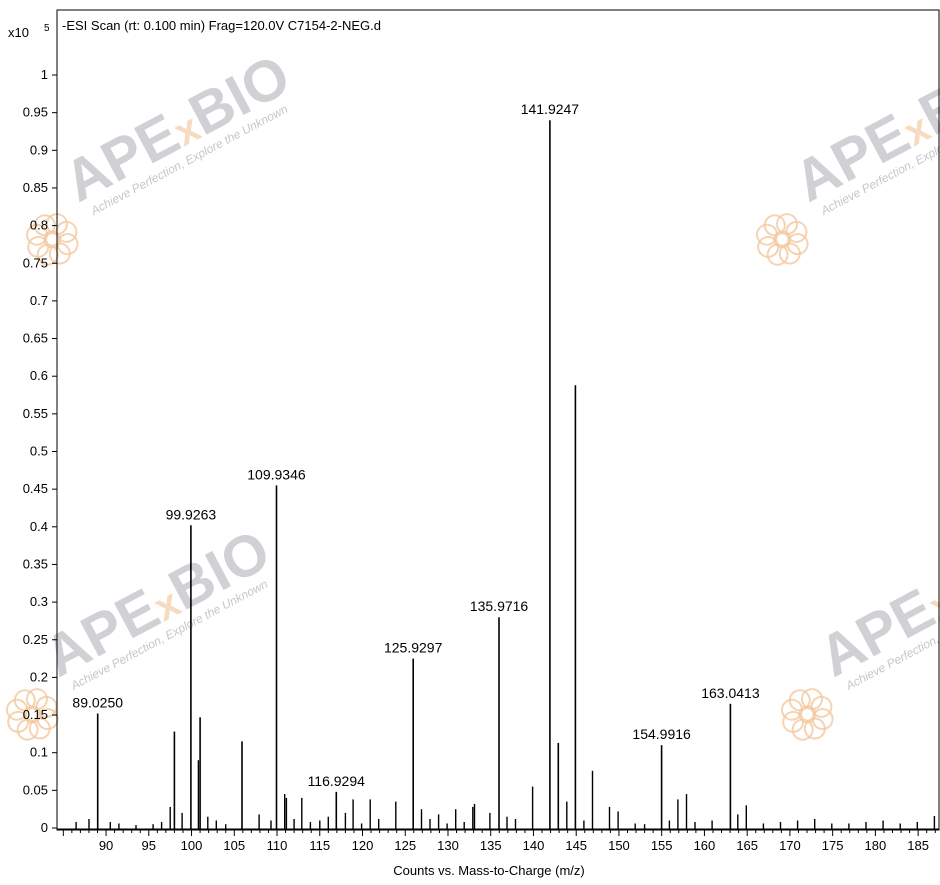  What do you see at coordinates (39, 601) in the screenshot?
I see `y-tick-label: 0.3` at bounding box center [39, 601].